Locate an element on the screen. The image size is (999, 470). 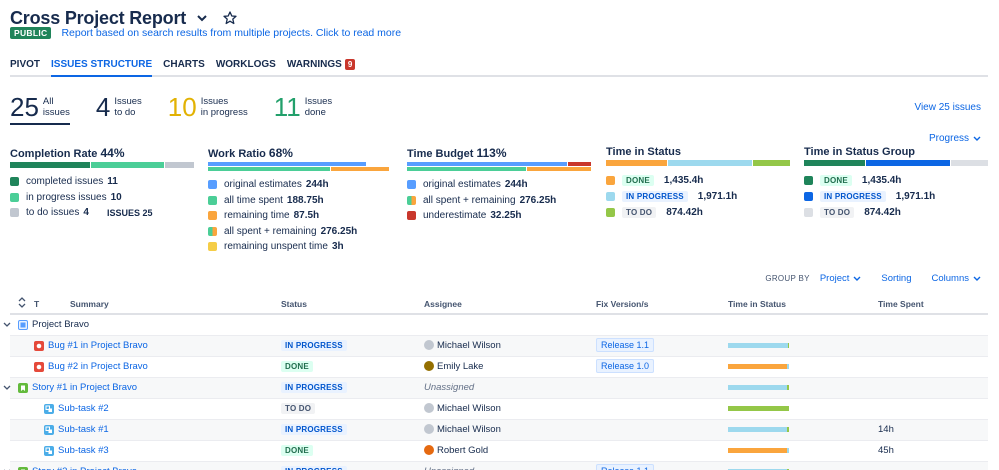
issue-summary-link: Bug #2 in Project Bravo is located at coordinates (98, 366).